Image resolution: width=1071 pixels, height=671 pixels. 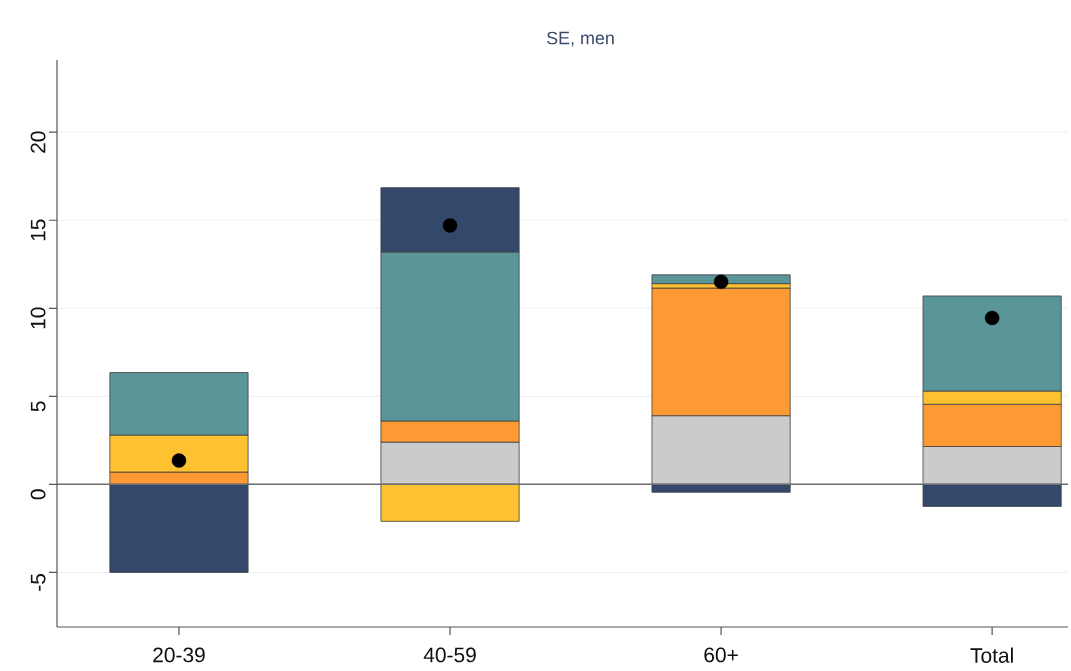 I want to click on y-tick-label: 10, so click(x=38, y=318).